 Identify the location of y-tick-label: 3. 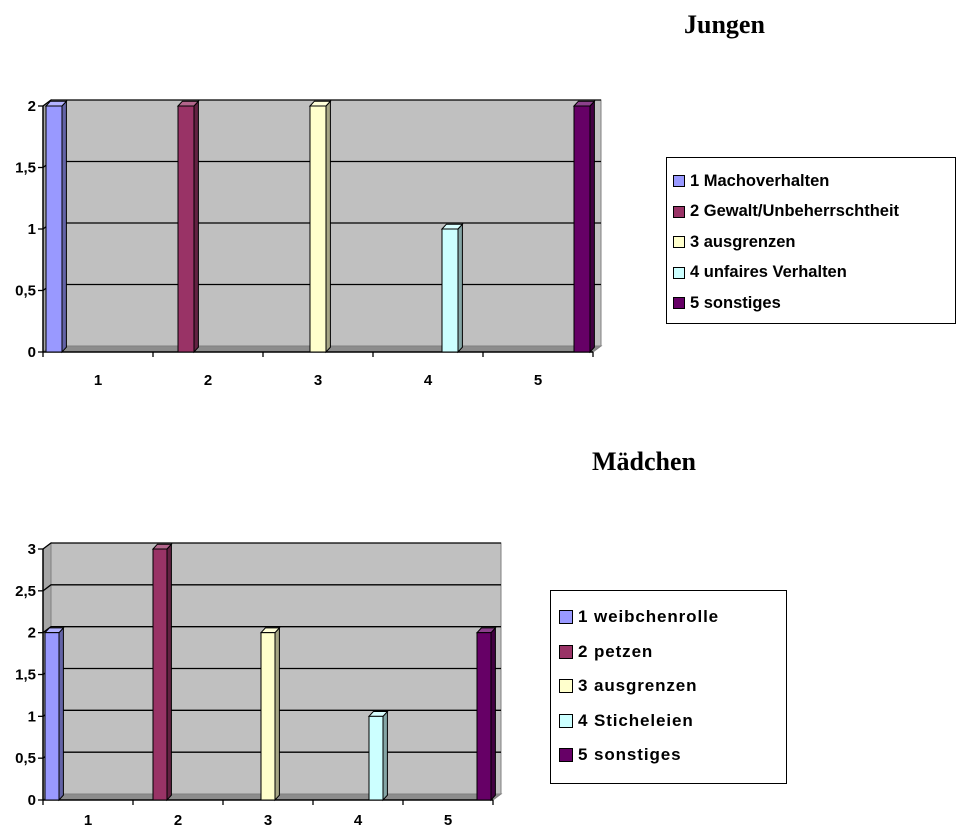
(32, 549).